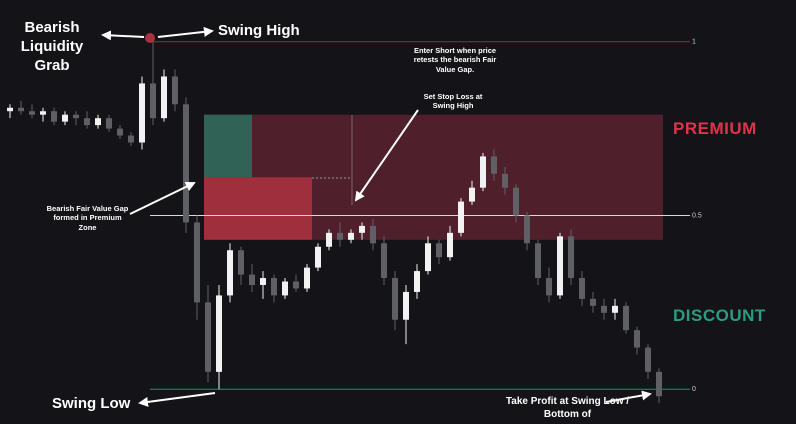 This screenshot has width=796, height=424. I want to click on annotation: Take Profit at Swing Low / Bottom of, so click(567, 408).